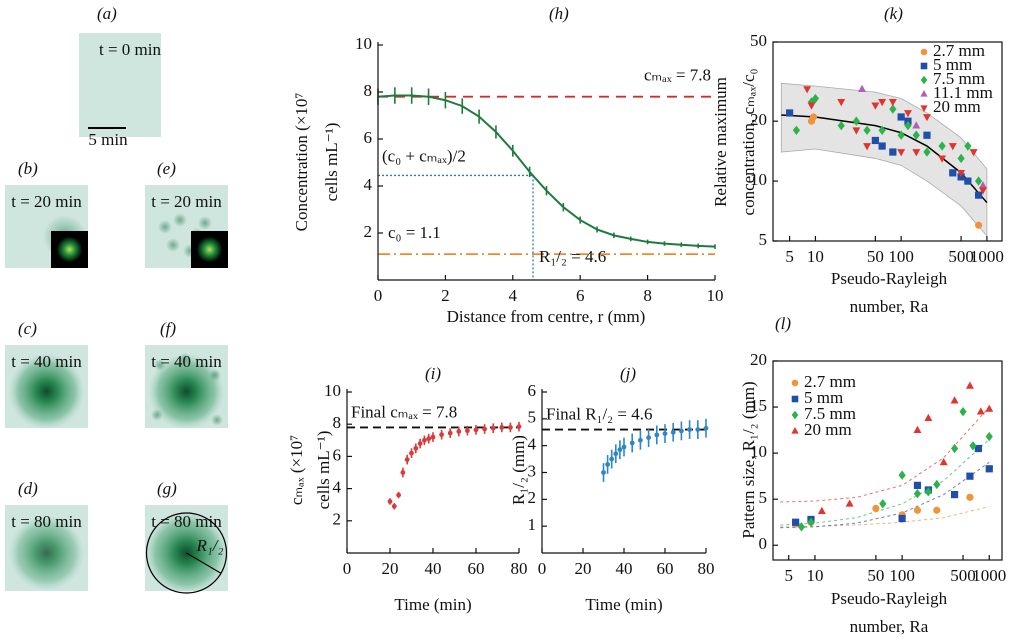  Describe the element at coordinates (331, 162) in the screenshot. I see `y-axis-title: cells mL⁻¹)` at that location.